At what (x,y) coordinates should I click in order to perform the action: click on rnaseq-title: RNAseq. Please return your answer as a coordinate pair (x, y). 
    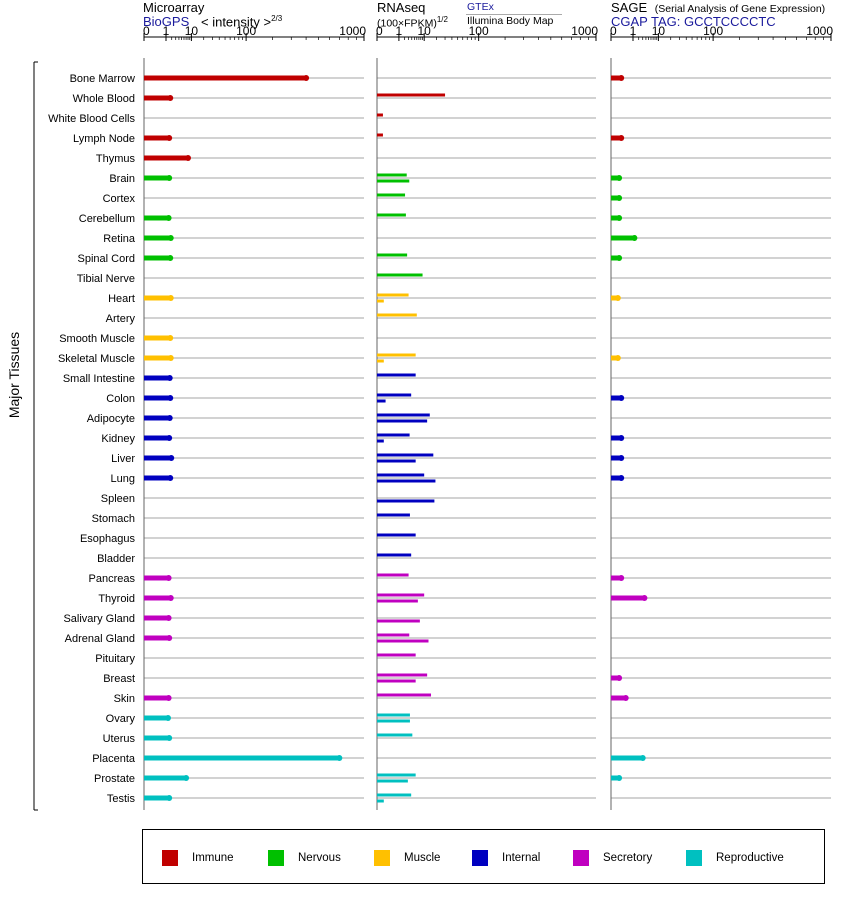
    Looking at the image, I should click on (401, 7).